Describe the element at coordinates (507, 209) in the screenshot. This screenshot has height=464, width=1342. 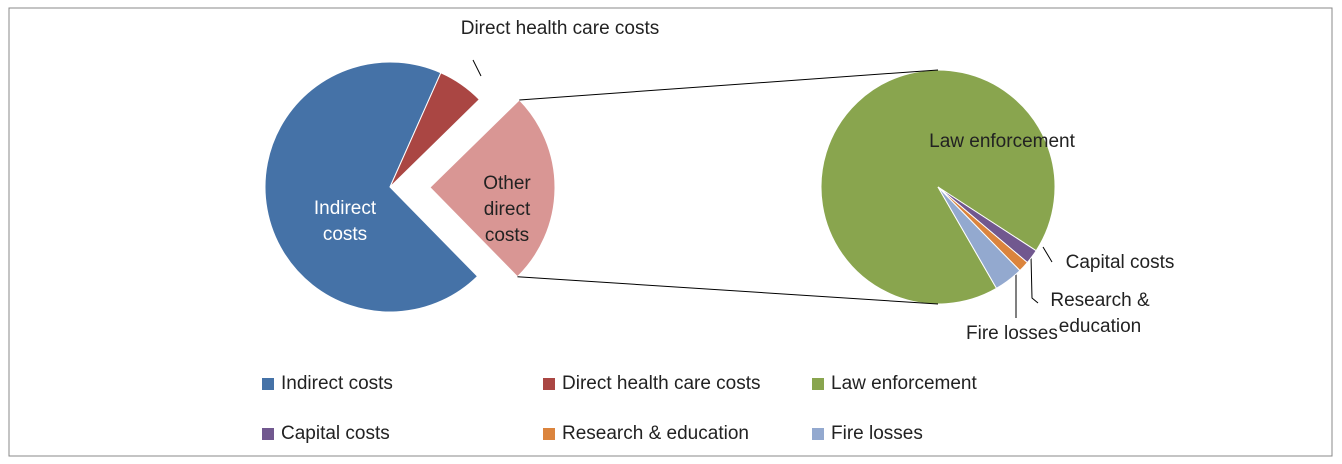
I see `slice-label: Other direct costs` at that location.